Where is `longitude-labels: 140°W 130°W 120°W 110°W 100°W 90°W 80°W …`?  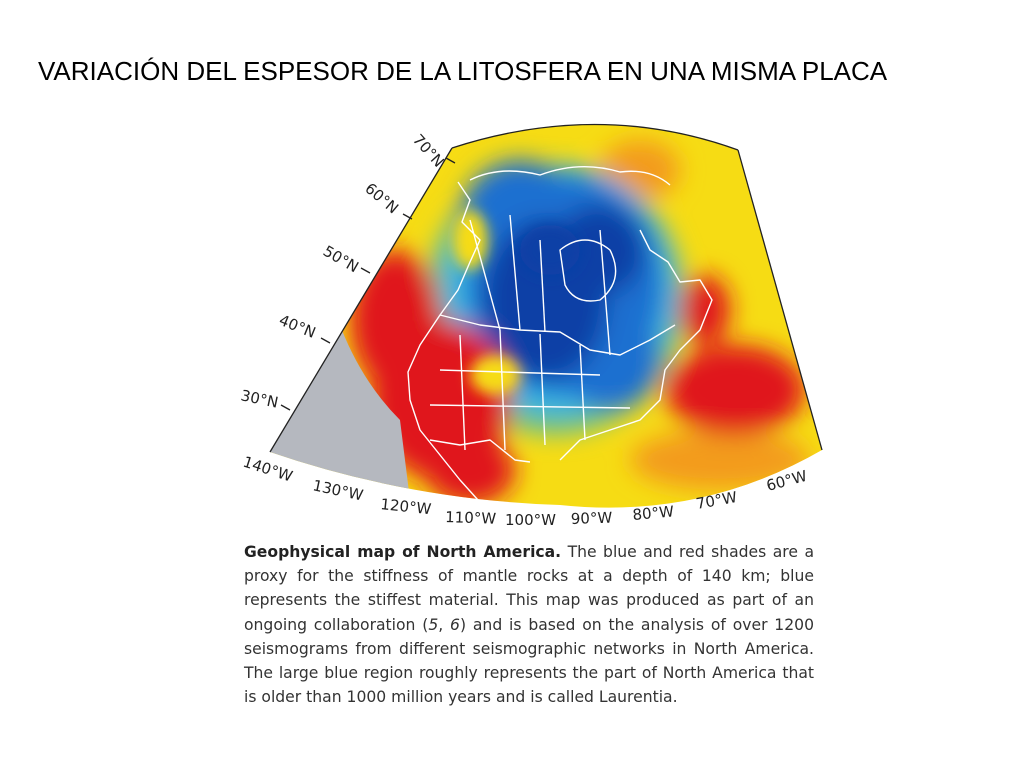
longitude-labels: 140°W 130°W 120°W 110°W 100°W 90°W 80°W … is located at coordinates (525, 491).